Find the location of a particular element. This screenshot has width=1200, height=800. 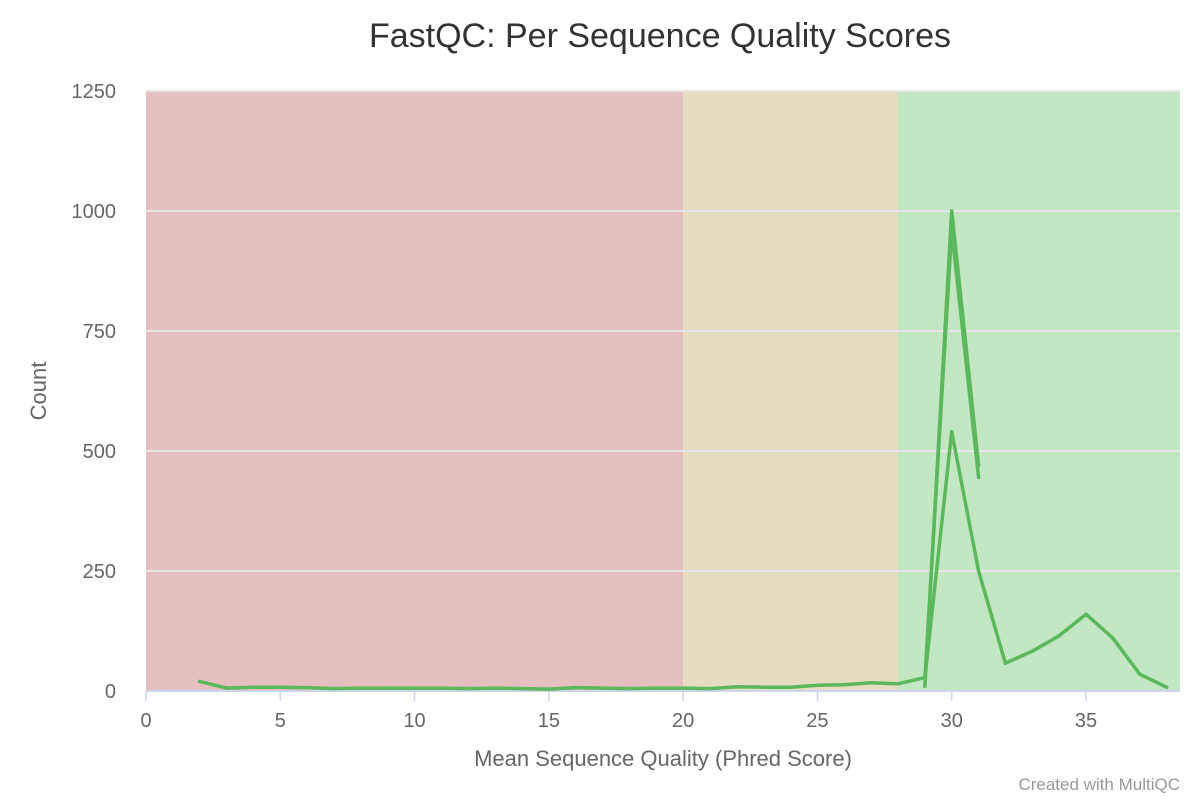

x-tick-label: 10 is located at coordinates (414, 721).